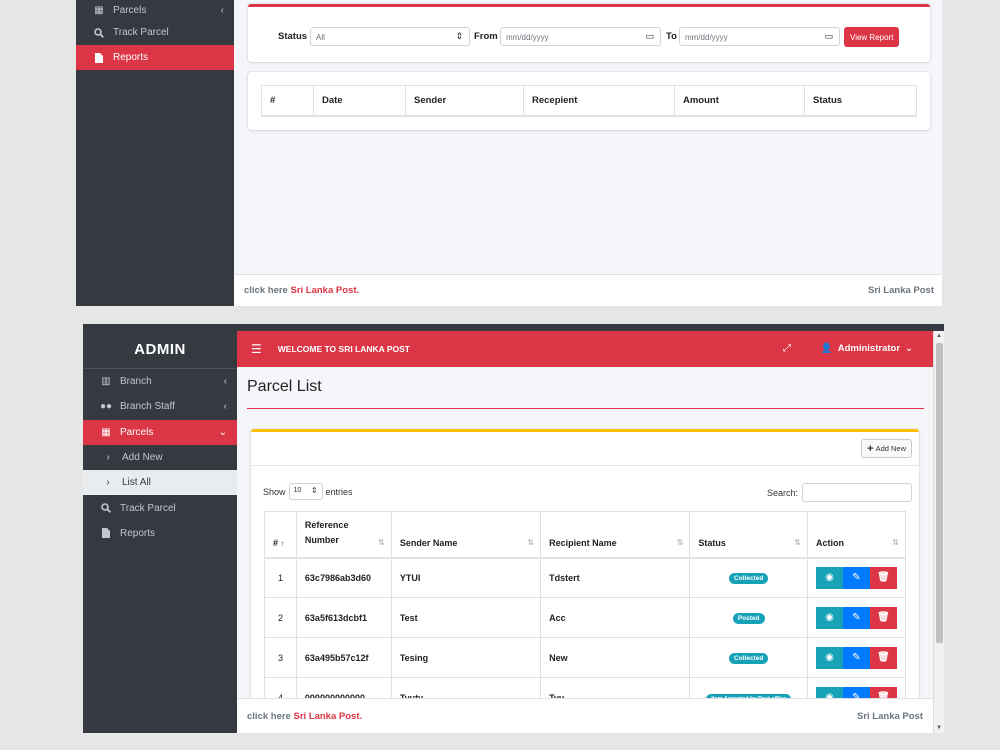 The width and height of the screenshot is (1000, 750). What do you see at coordinates (276, 542) in the screenshot?
I see `column-header-label: #` at bounding box center [276, 542].